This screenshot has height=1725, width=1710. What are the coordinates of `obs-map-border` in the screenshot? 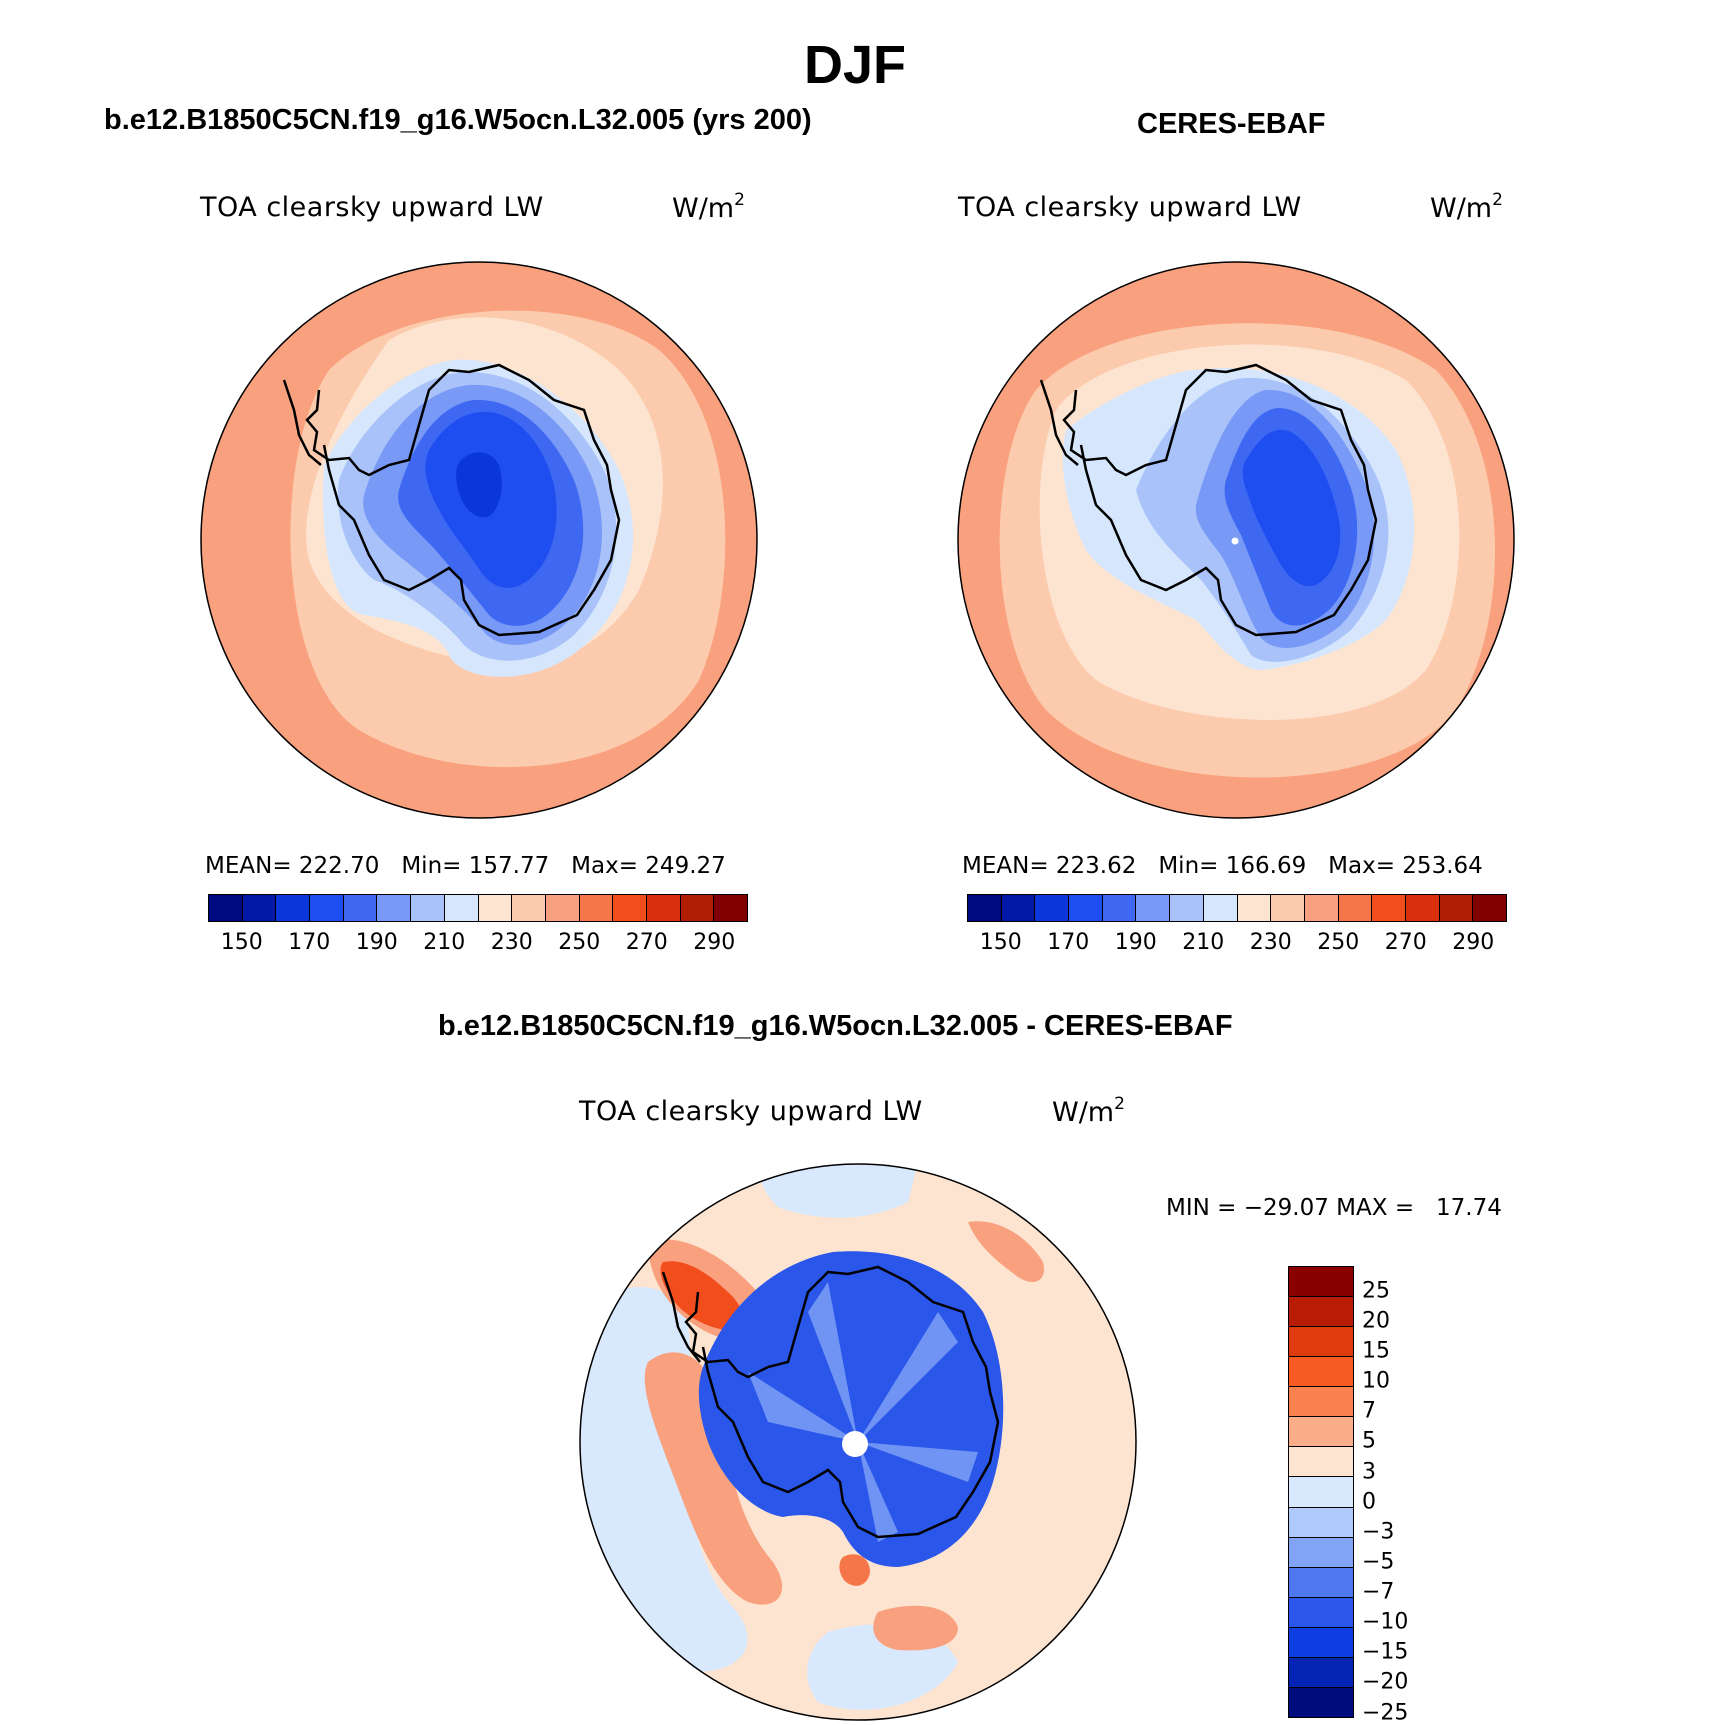 It's located at (1236, 540).